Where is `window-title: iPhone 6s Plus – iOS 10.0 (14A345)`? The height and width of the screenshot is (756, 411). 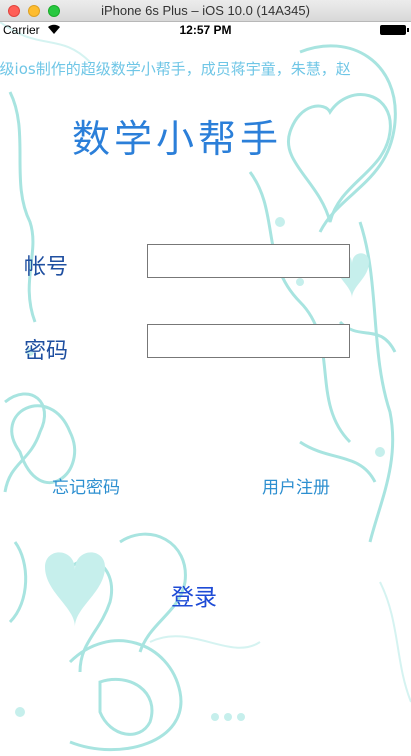 window-title: iPhone 6s Plus – iOS 10.0 (14A345) is located at coordinates (205, 10).